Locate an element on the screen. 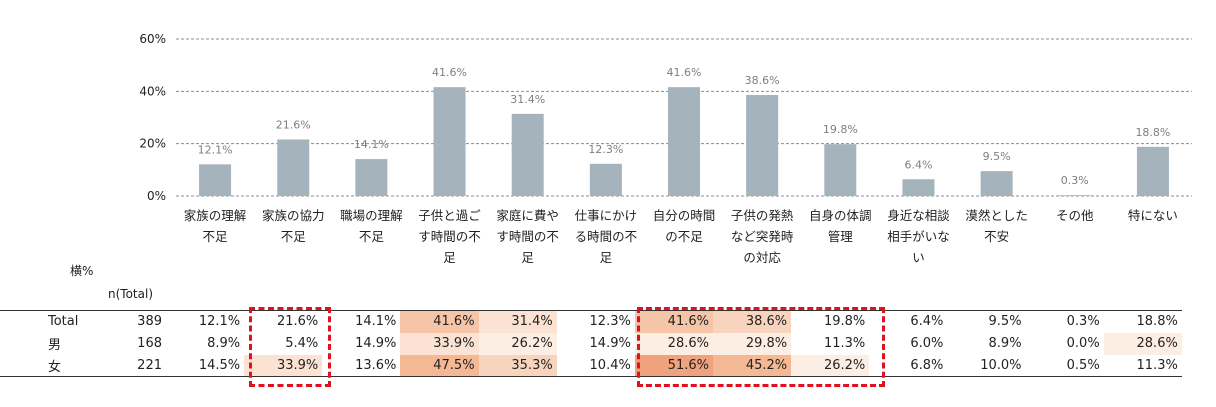 This screenshot has width=1216, height=407. y-tick-label: 40% is located at coordinates (152, 91).